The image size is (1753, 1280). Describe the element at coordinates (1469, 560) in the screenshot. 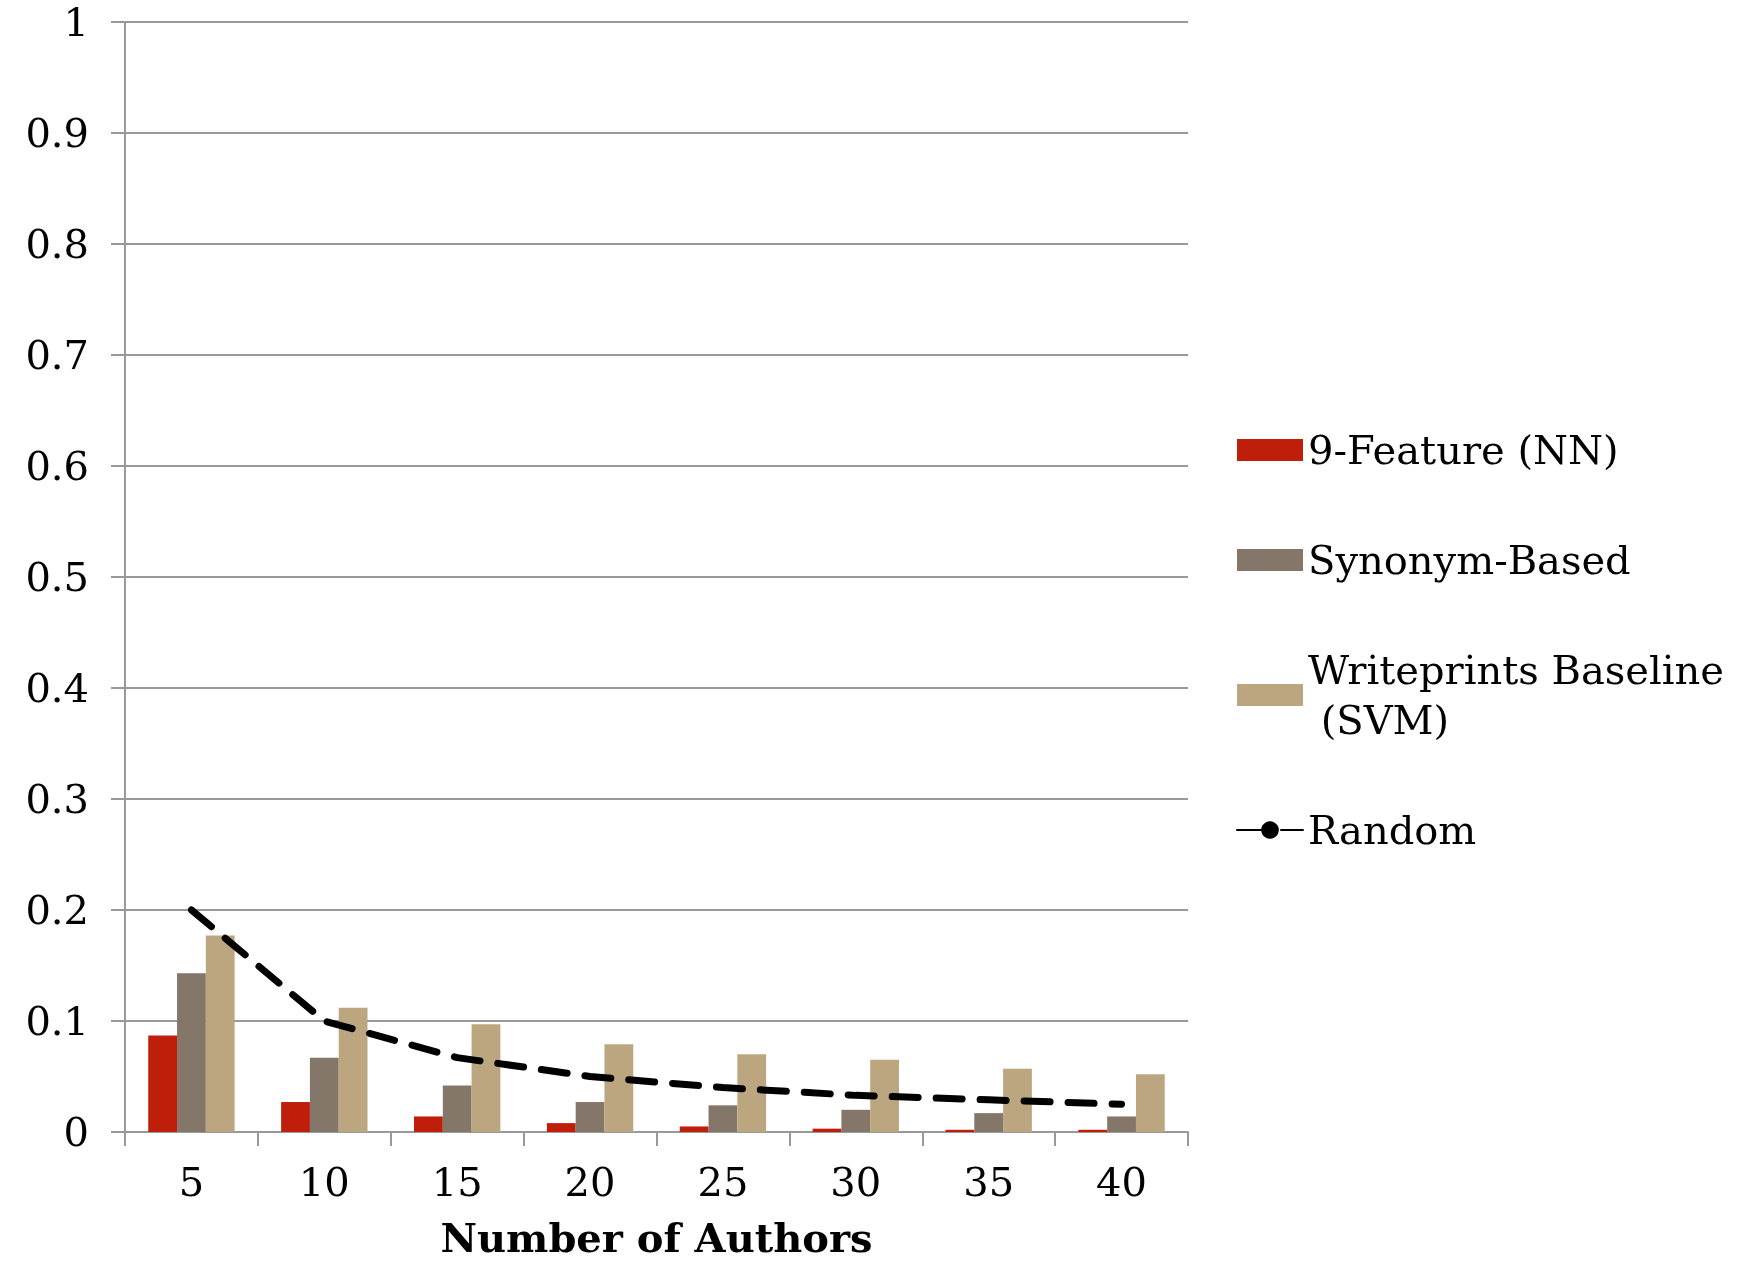

I see `legend-label: Synonym-Based` at that location.